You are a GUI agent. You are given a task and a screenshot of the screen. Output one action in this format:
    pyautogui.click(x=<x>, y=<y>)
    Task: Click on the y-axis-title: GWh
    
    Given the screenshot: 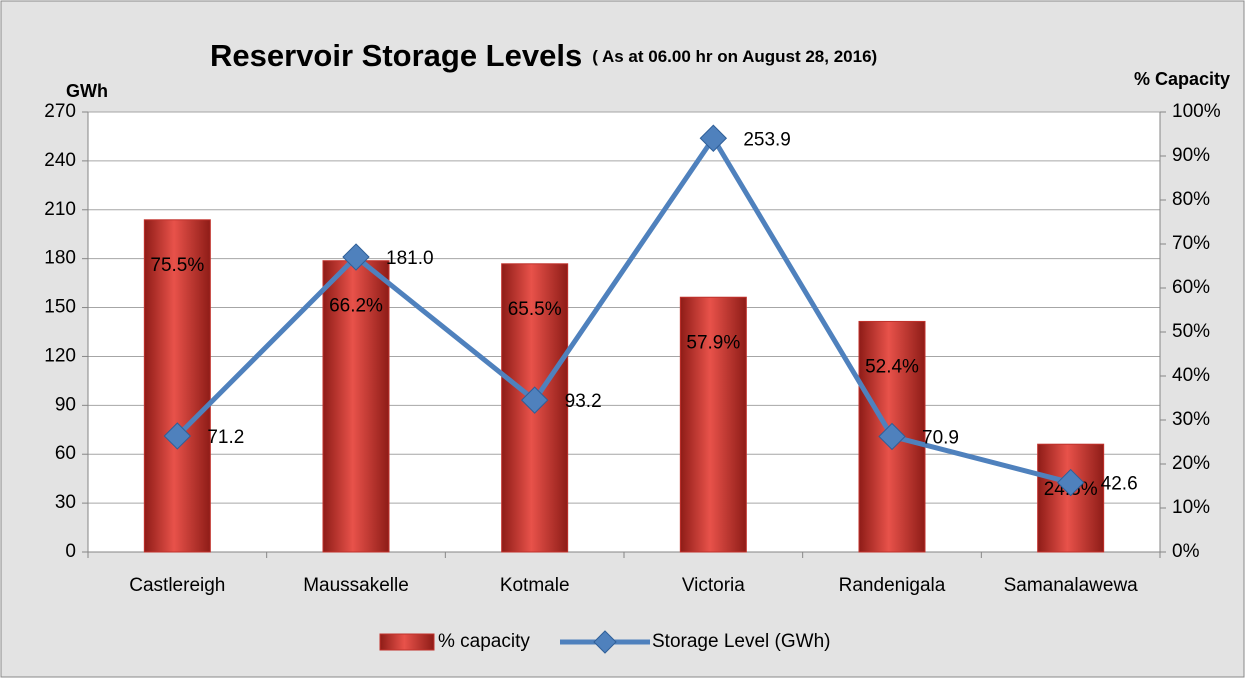 What is the action you would take?
    pyautogui.click(x=87, y=91)
    